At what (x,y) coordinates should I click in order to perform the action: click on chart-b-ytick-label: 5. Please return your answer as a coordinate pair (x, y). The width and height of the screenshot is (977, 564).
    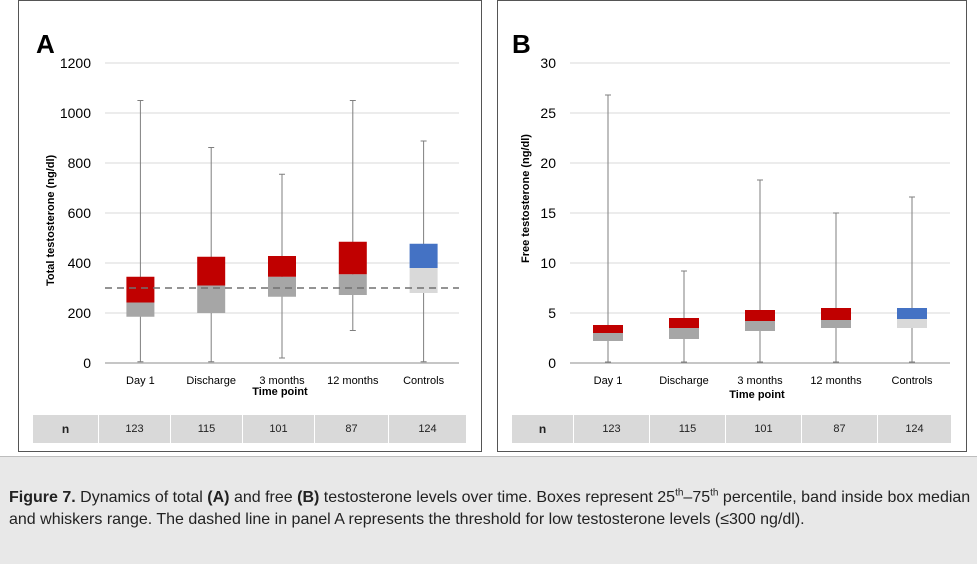
    Looking at the image, I should click on (552, 313).